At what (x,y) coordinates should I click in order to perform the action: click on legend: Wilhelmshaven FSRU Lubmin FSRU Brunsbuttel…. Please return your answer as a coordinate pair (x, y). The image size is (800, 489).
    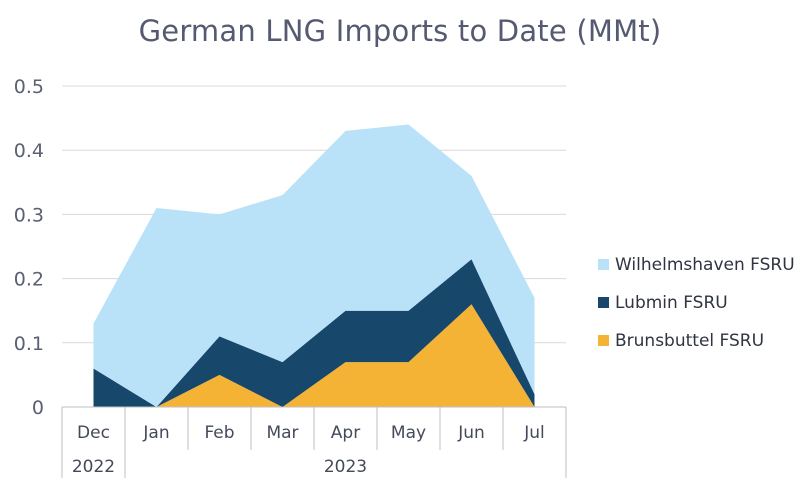
    Looking at the image, I should click on (696, 303).